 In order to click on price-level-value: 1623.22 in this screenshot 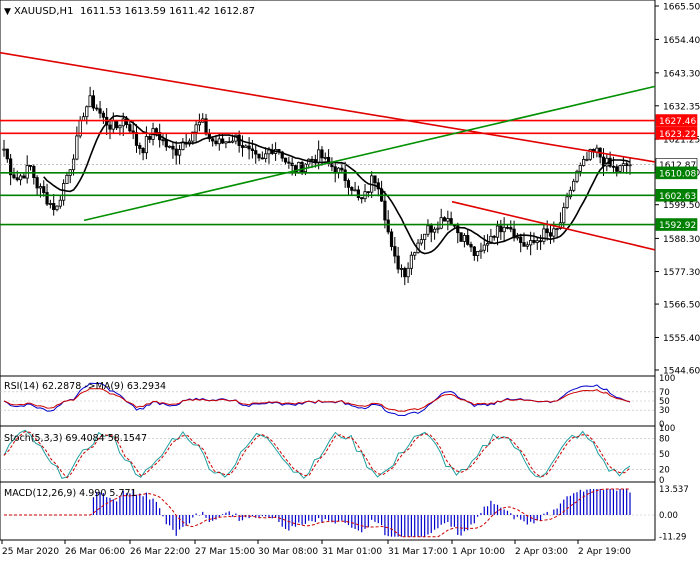, I will do `click(677, 135)`.